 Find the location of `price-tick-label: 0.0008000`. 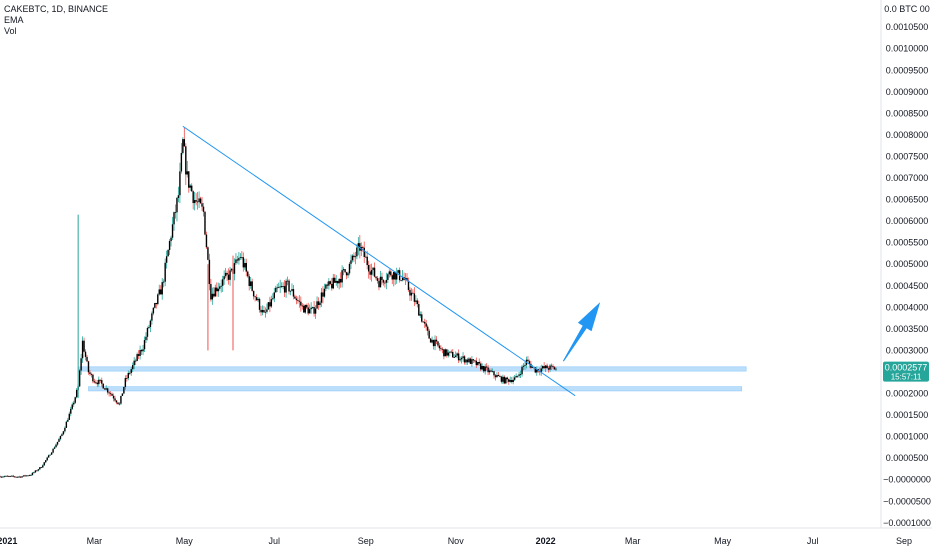

price-tick-label: 0.0008000 is located at coordinates (907, 135).